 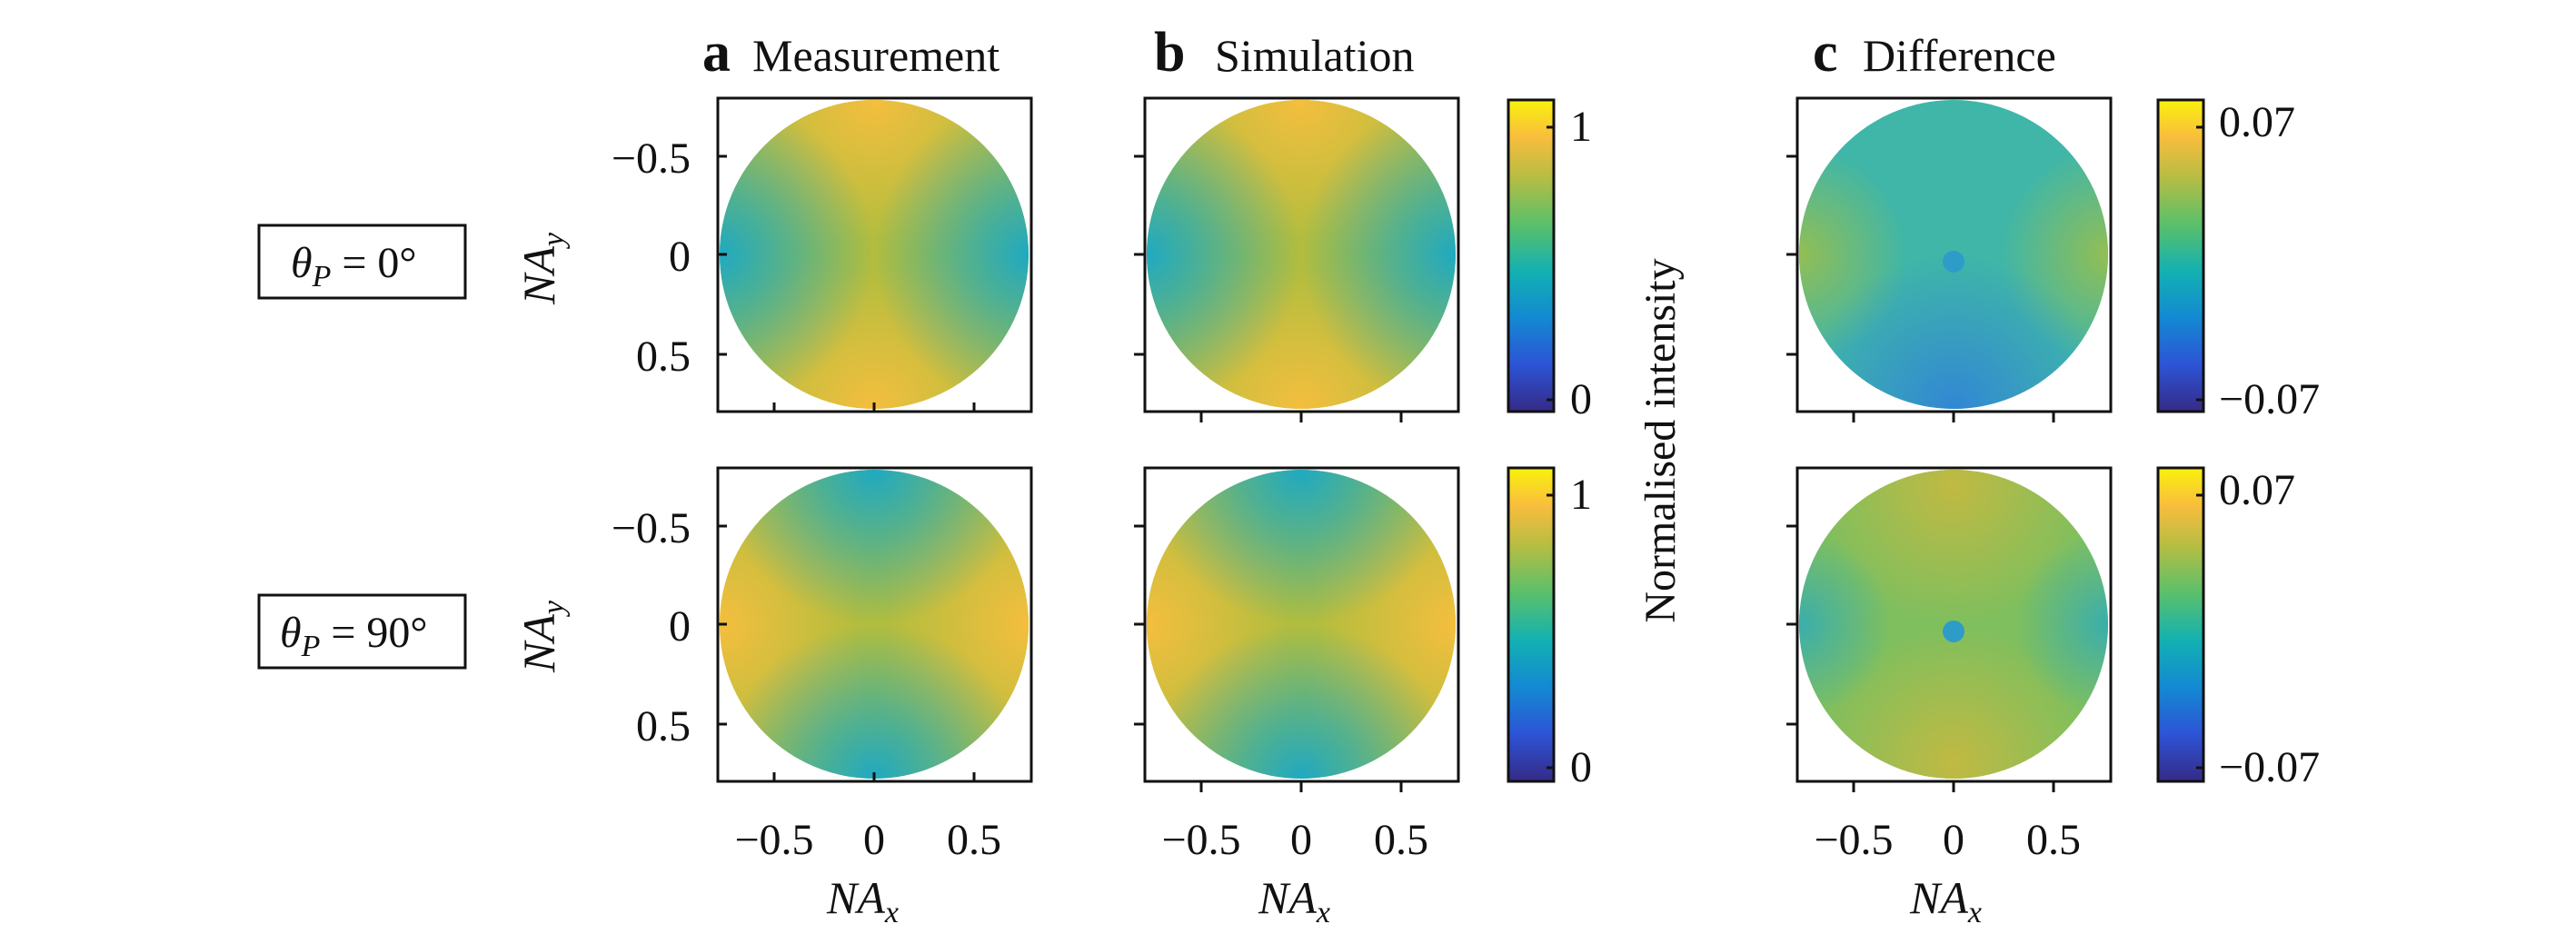 I want to click on colorbar-difference-row1: 0.07 −0.07, so click(x=2238, y=628).